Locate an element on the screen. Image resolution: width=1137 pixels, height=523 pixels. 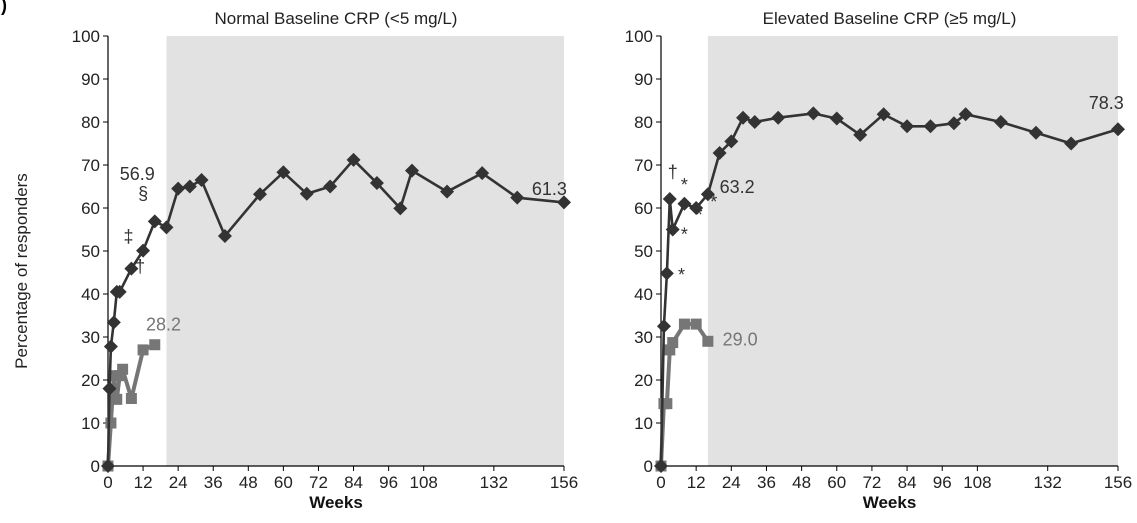
y-tick-label: 70 is located at coordinates (90, 165).